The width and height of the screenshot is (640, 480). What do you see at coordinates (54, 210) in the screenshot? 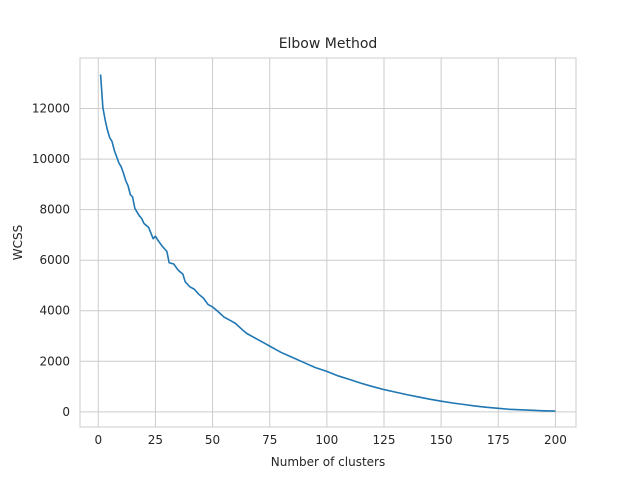
I see `y-tick-label: 8000` at bounding box center [54, 210].